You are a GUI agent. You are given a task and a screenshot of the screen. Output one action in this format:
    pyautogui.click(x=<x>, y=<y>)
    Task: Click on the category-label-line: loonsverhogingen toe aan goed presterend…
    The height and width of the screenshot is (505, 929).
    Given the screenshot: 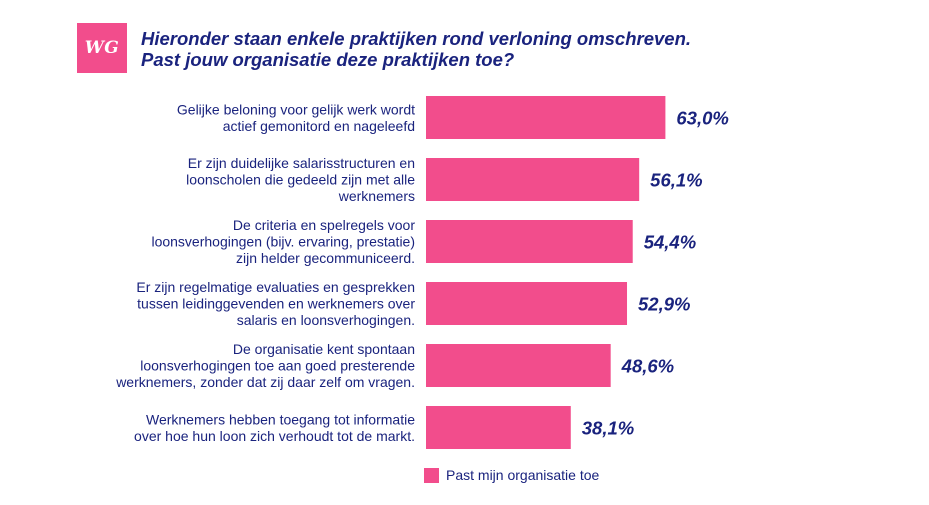 What is the action you would take?
    pyautogui.click(x=277, y=366)
    